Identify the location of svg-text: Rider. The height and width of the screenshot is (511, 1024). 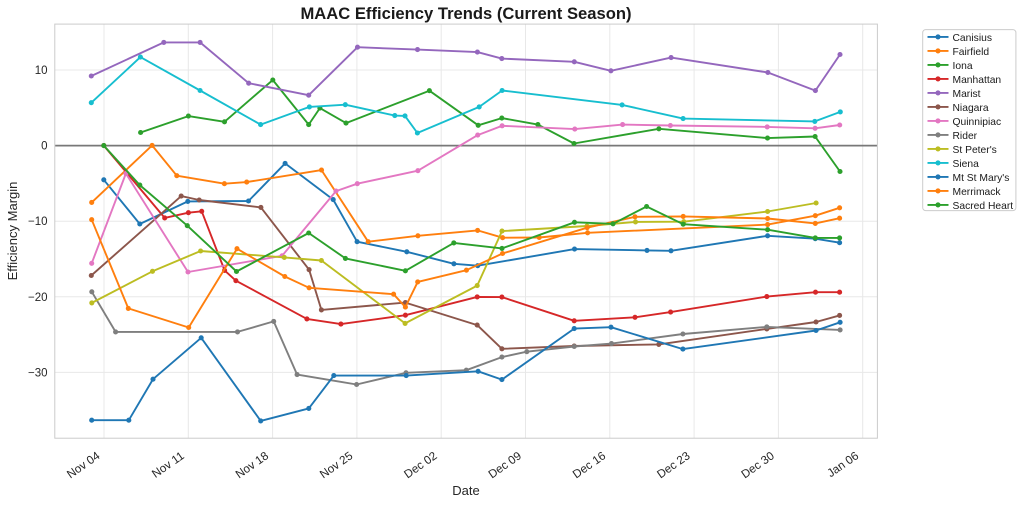
(965, 136).